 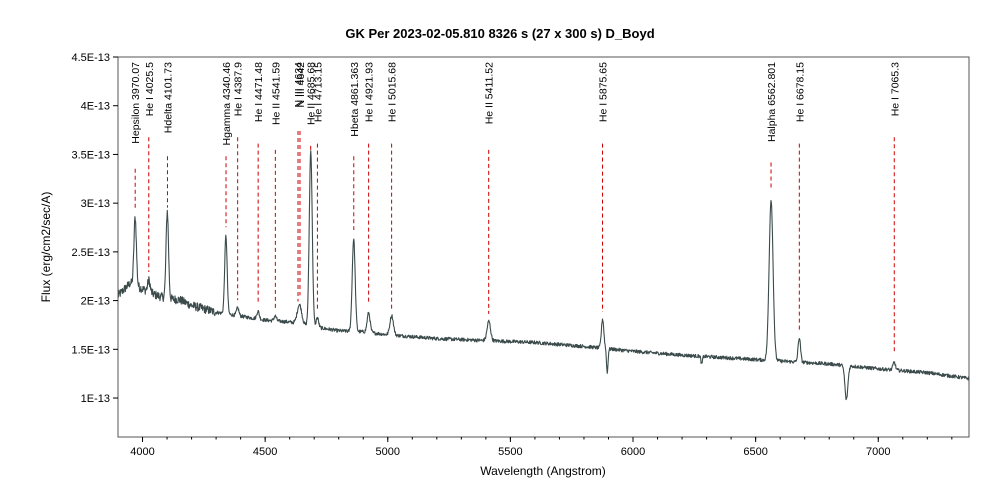 What do you see at coordinates (95, 399) in the screenshot?
I see `y-tick-label: 1E-13` at bounding box center [95, 399].